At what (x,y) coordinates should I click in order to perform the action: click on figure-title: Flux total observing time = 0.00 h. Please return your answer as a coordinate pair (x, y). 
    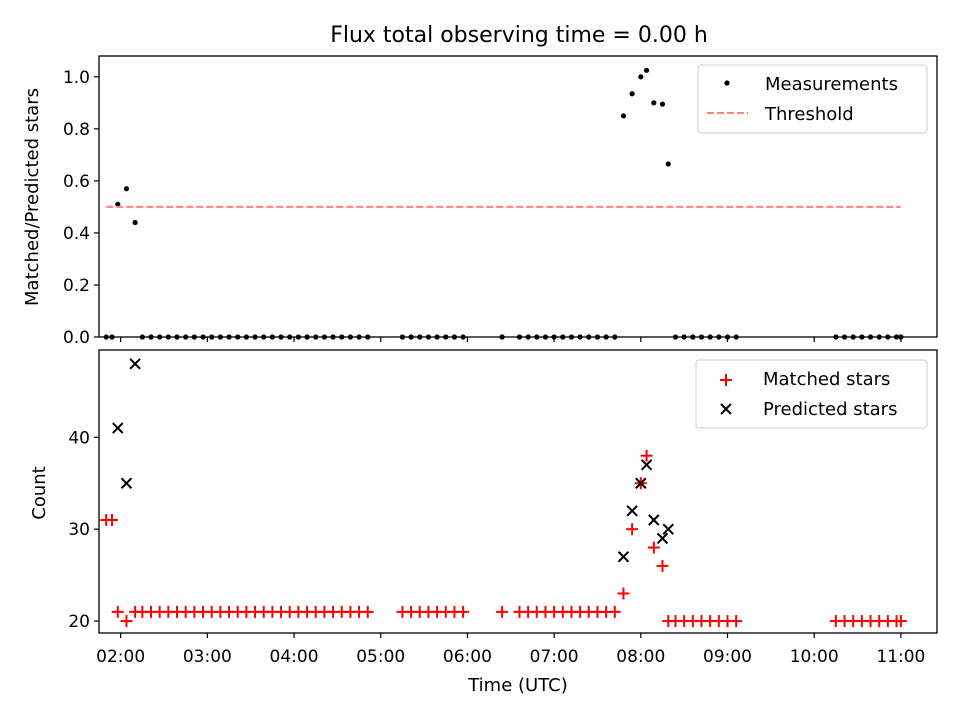
    Looking at the image, I should click on (519, 35).